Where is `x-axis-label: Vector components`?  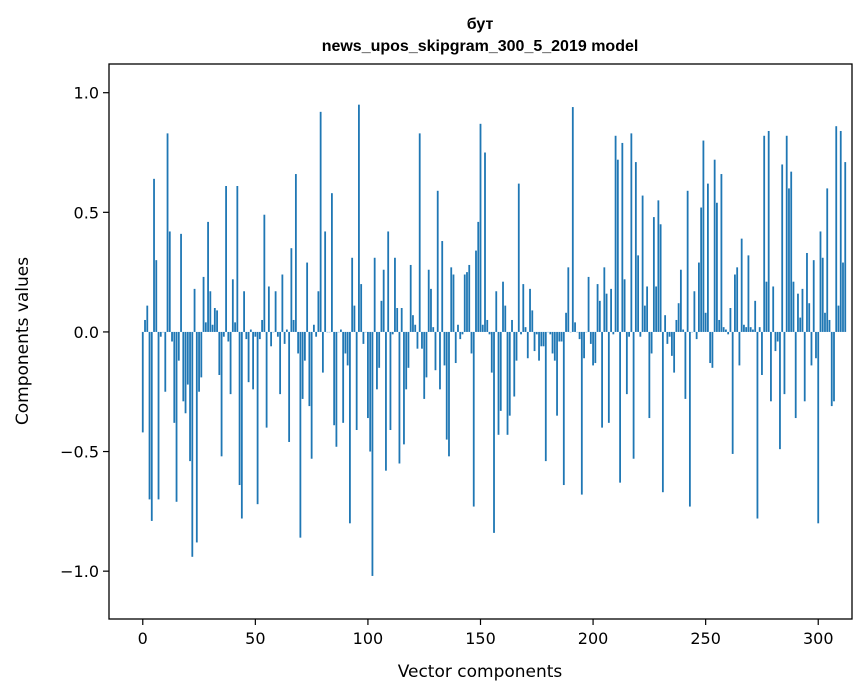
x-axis-label: Vector components is located at coordinates (480, 672).